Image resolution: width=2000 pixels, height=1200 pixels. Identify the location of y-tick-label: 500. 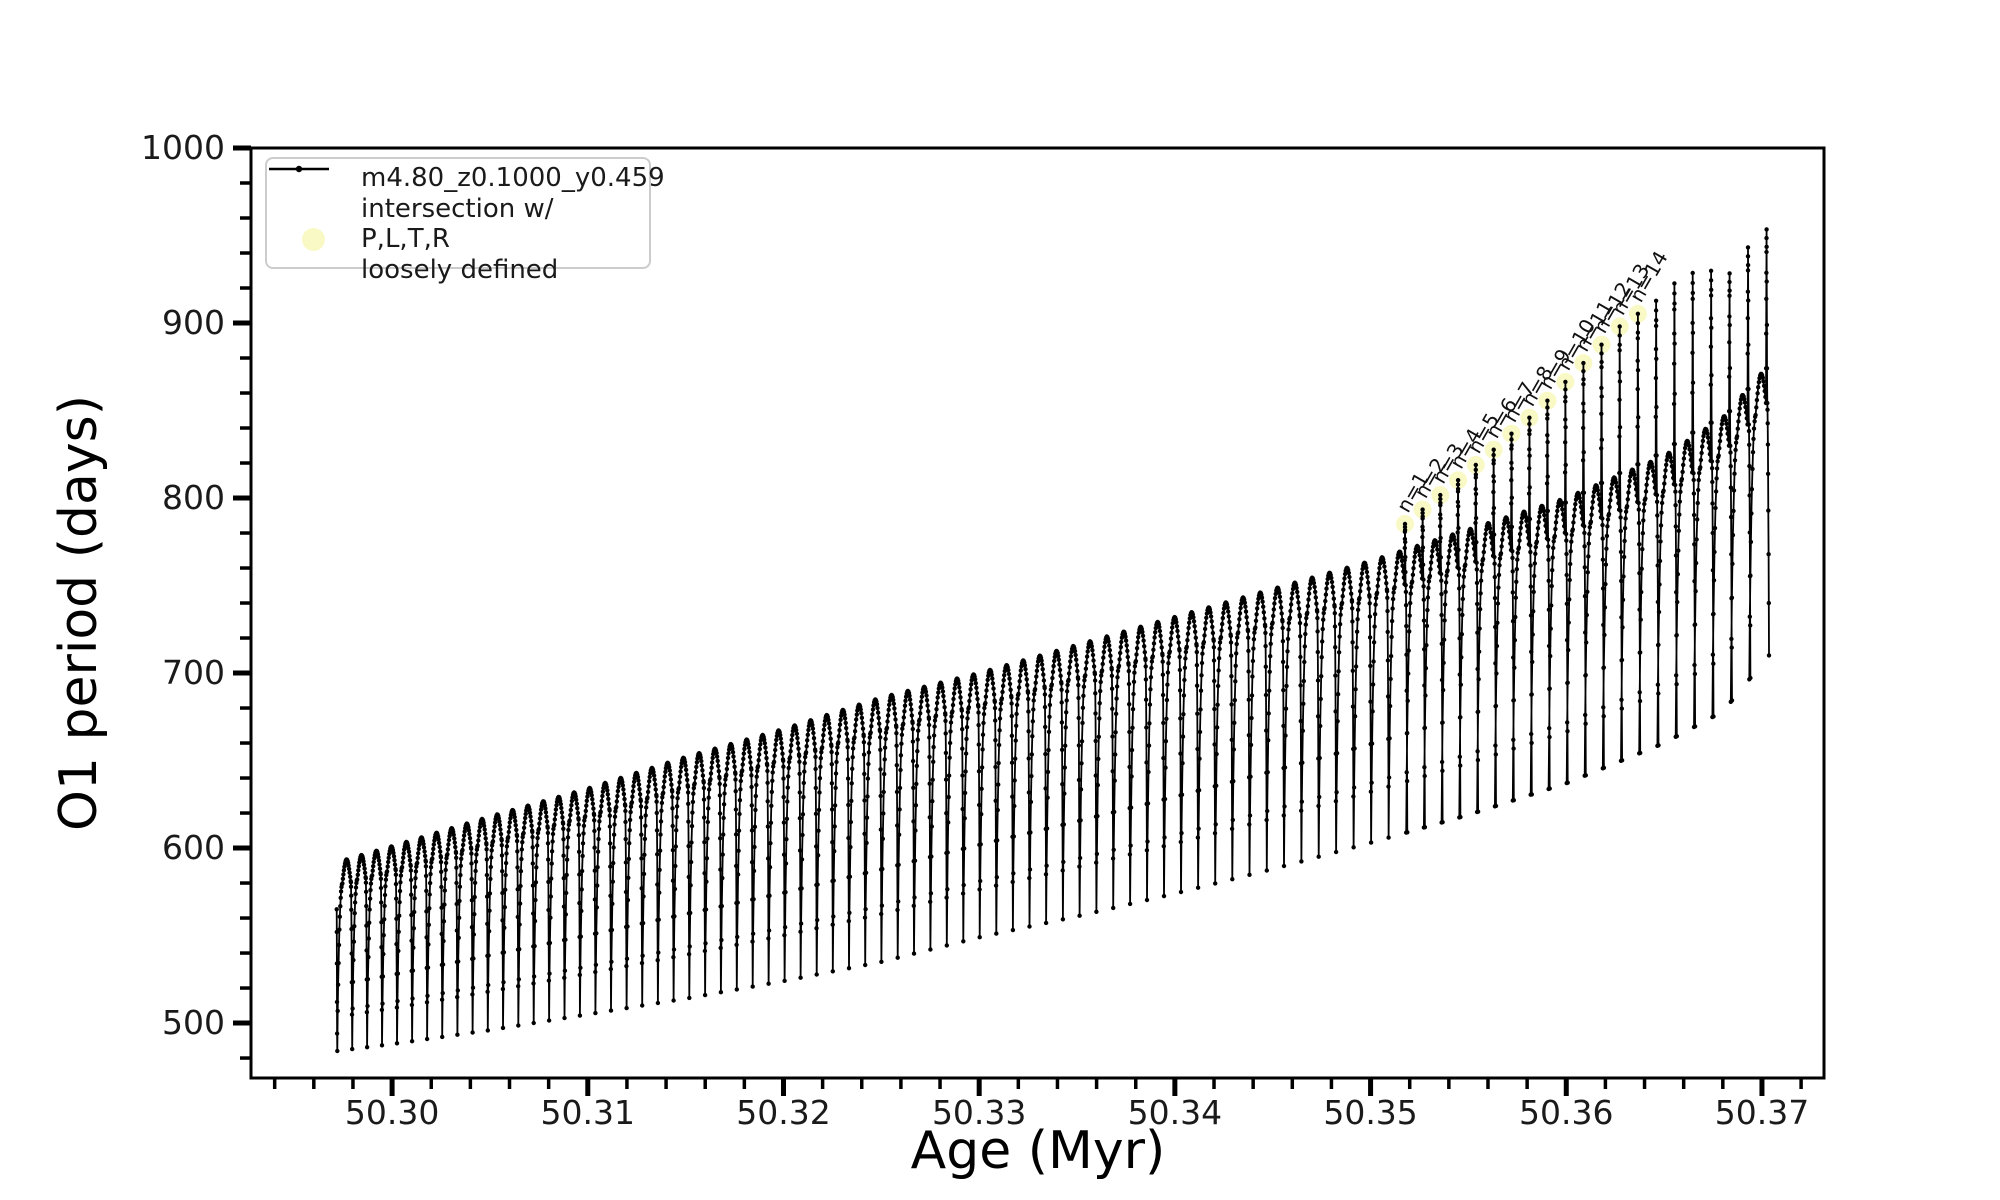
(193, 1022).